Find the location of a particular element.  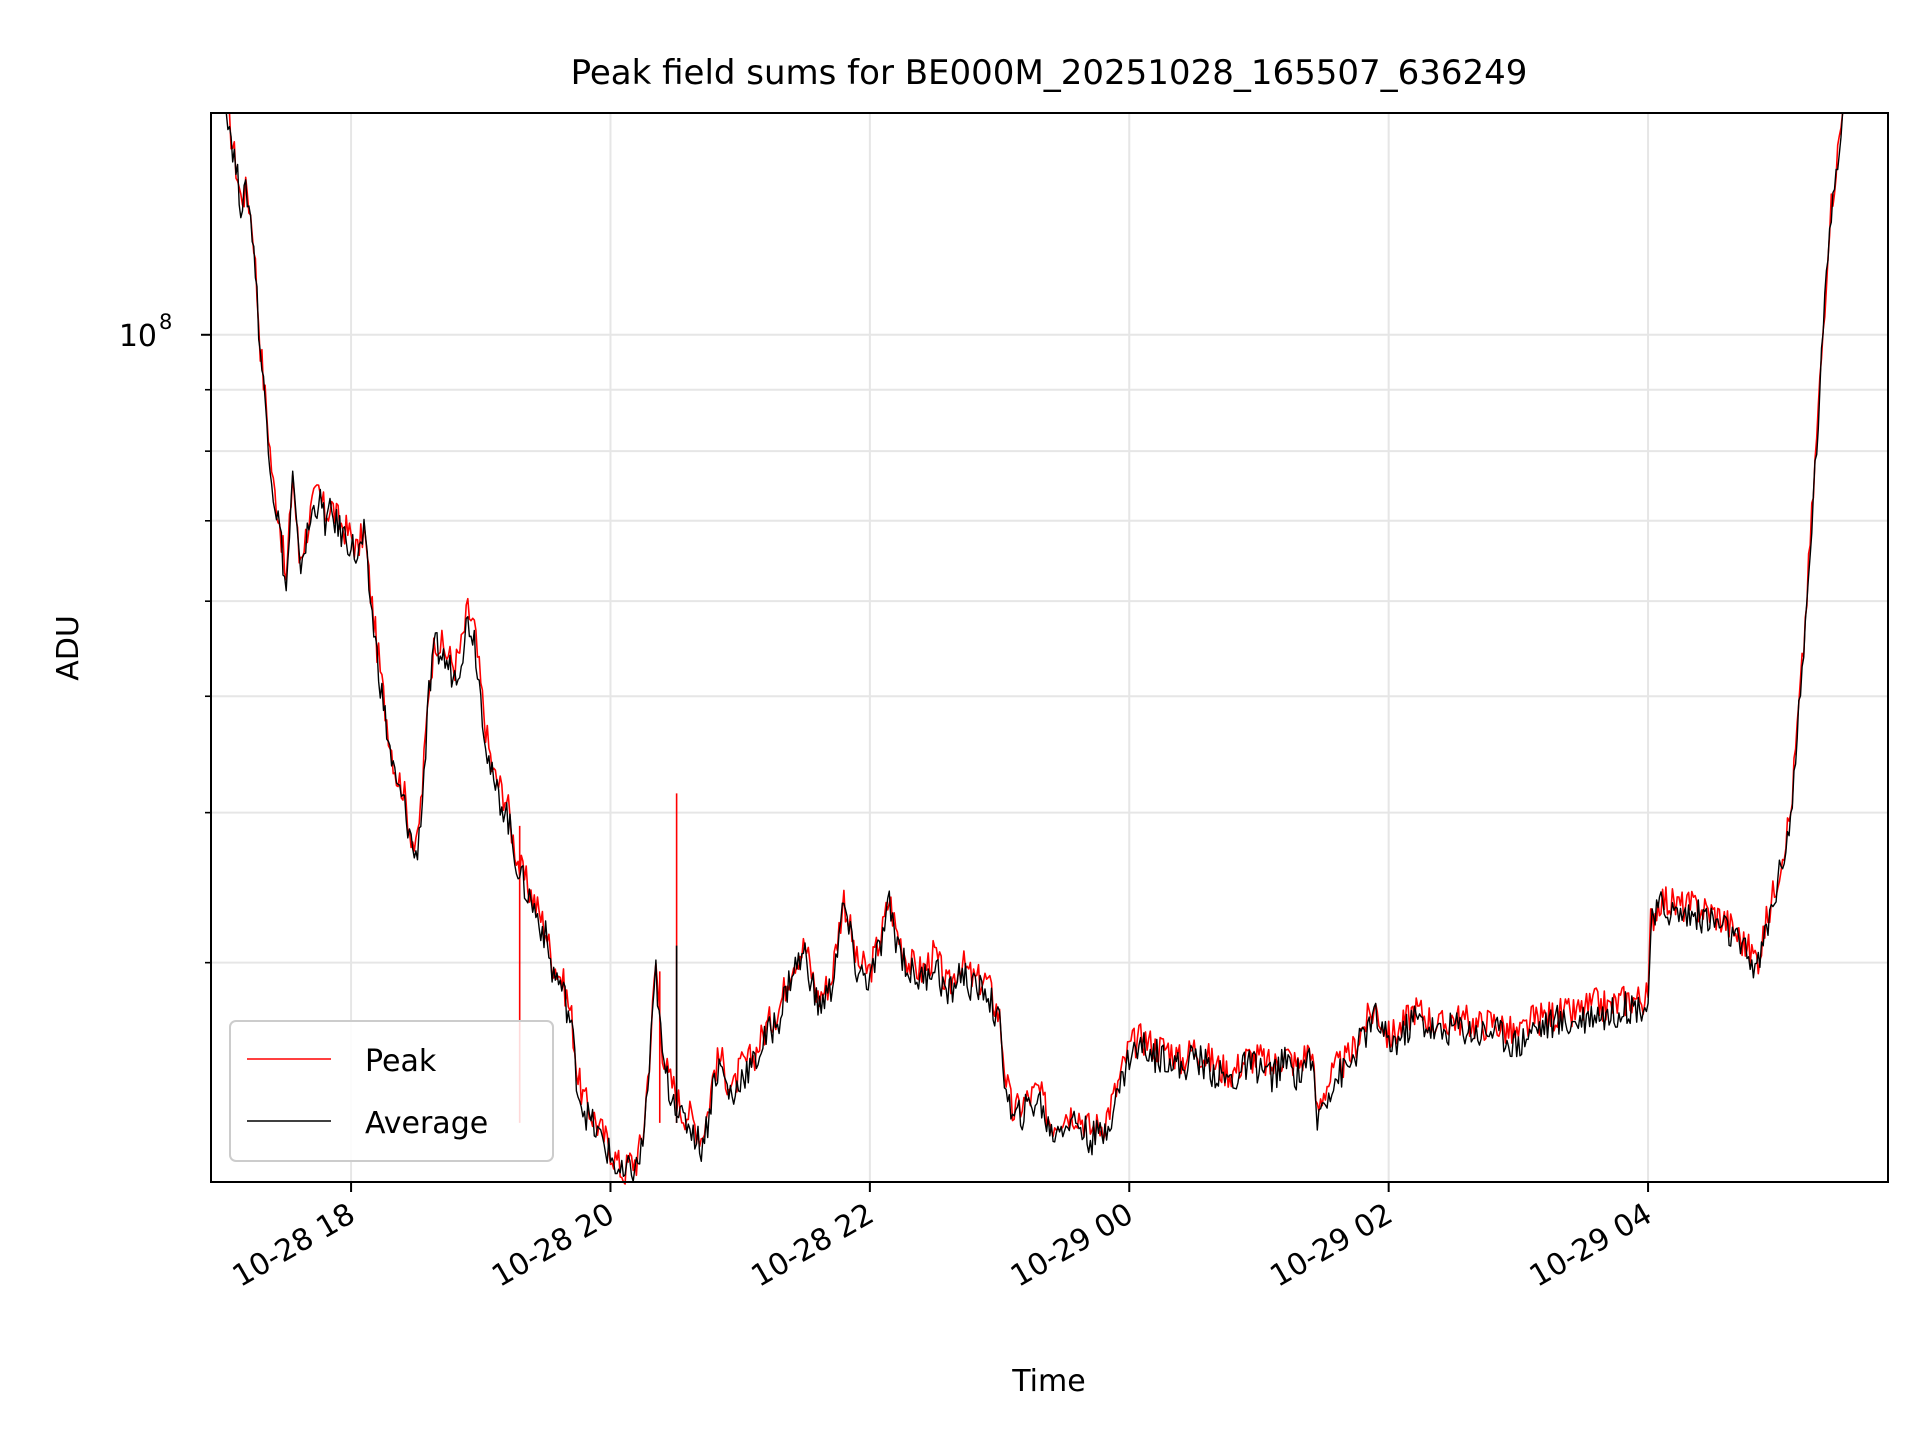

legend-box is located at coordinates (391, 1091).